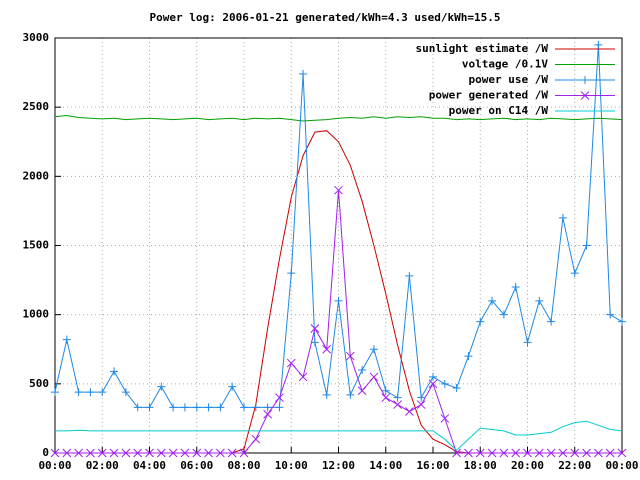 Image resolution: width=640 pixels, height=480 pixels. What do you see at coordinates (489, 95) in the screenshot?
I see `legend-label: power generated /W` at bounding box center [489, 95].